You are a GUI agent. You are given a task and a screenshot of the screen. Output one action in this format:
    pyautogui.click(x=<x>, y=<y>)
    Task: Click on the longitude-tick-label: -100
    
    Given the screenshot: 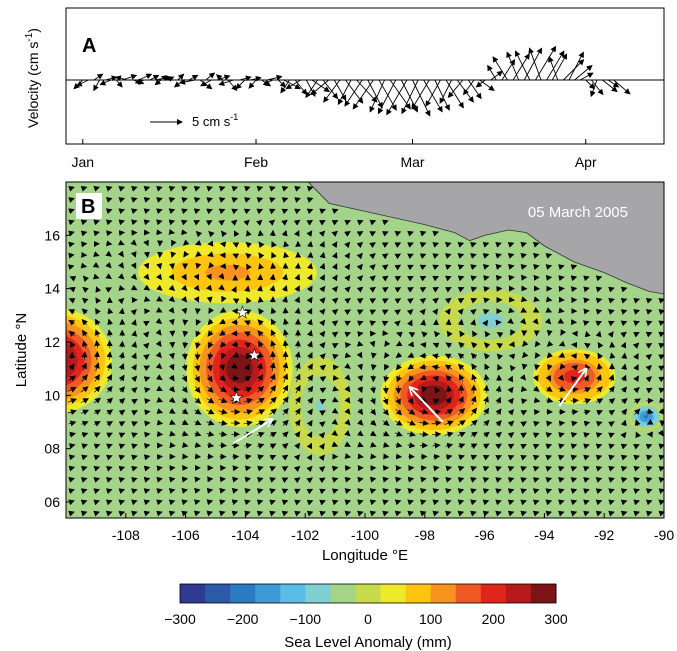 What is the action you would take?
    pyautogui.click(x=365, y=535)
    